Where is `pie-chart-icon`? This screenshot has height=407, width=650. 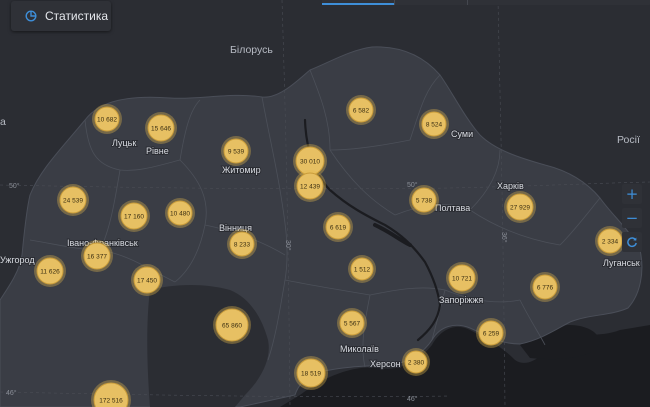 pie-chart-icon is located at coordinates (31, 16).